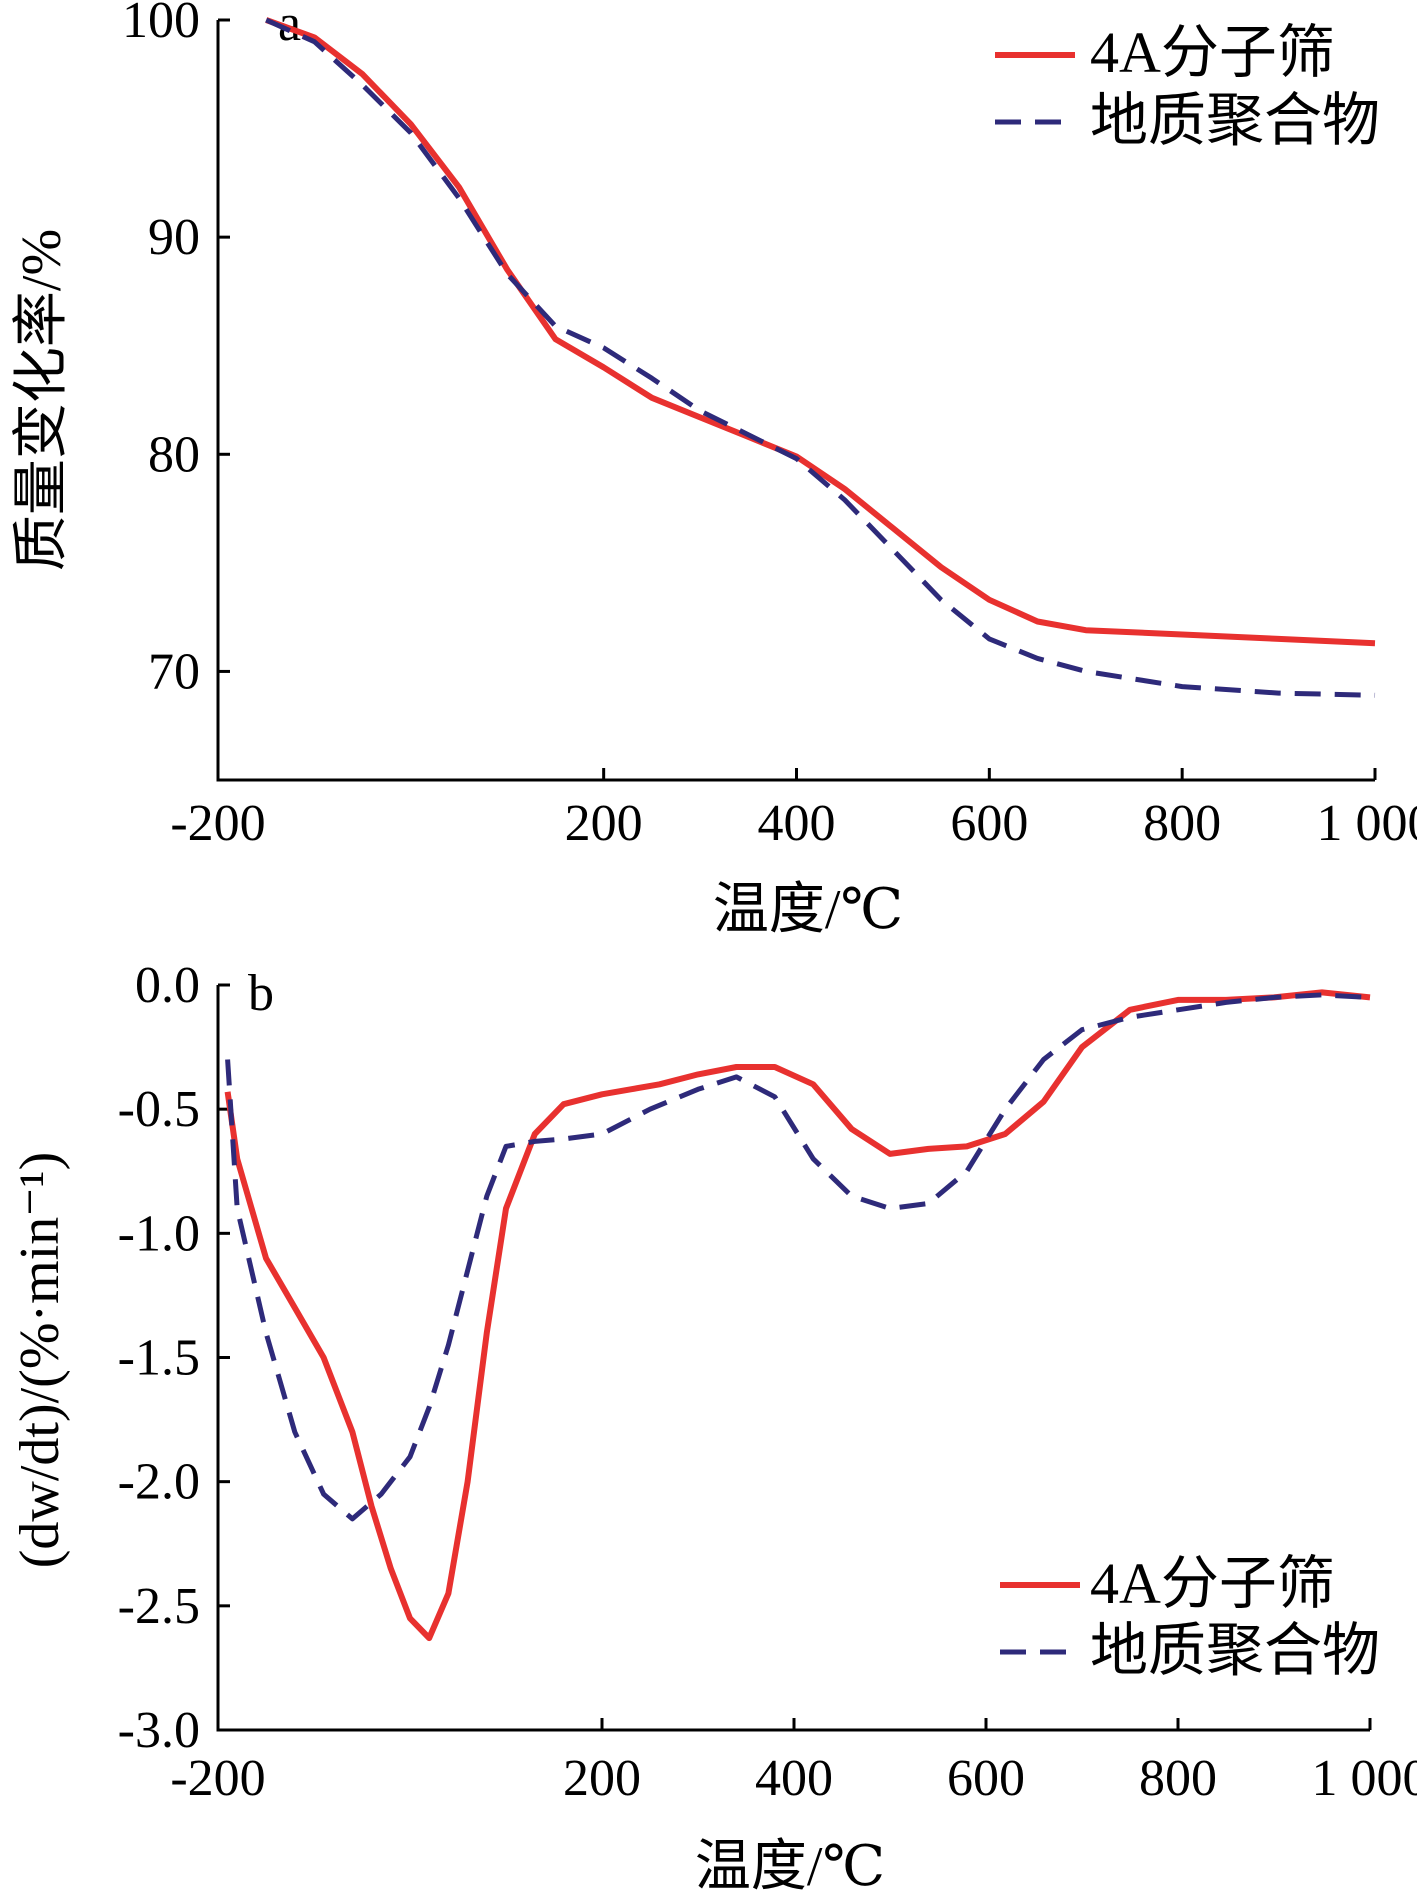 Image resolution: width=1417 pixels, height=1902 pixels. Describe the element at coordinates (167, 985) in the screenshot. I see `y-tick-label: 0.0` at that location.